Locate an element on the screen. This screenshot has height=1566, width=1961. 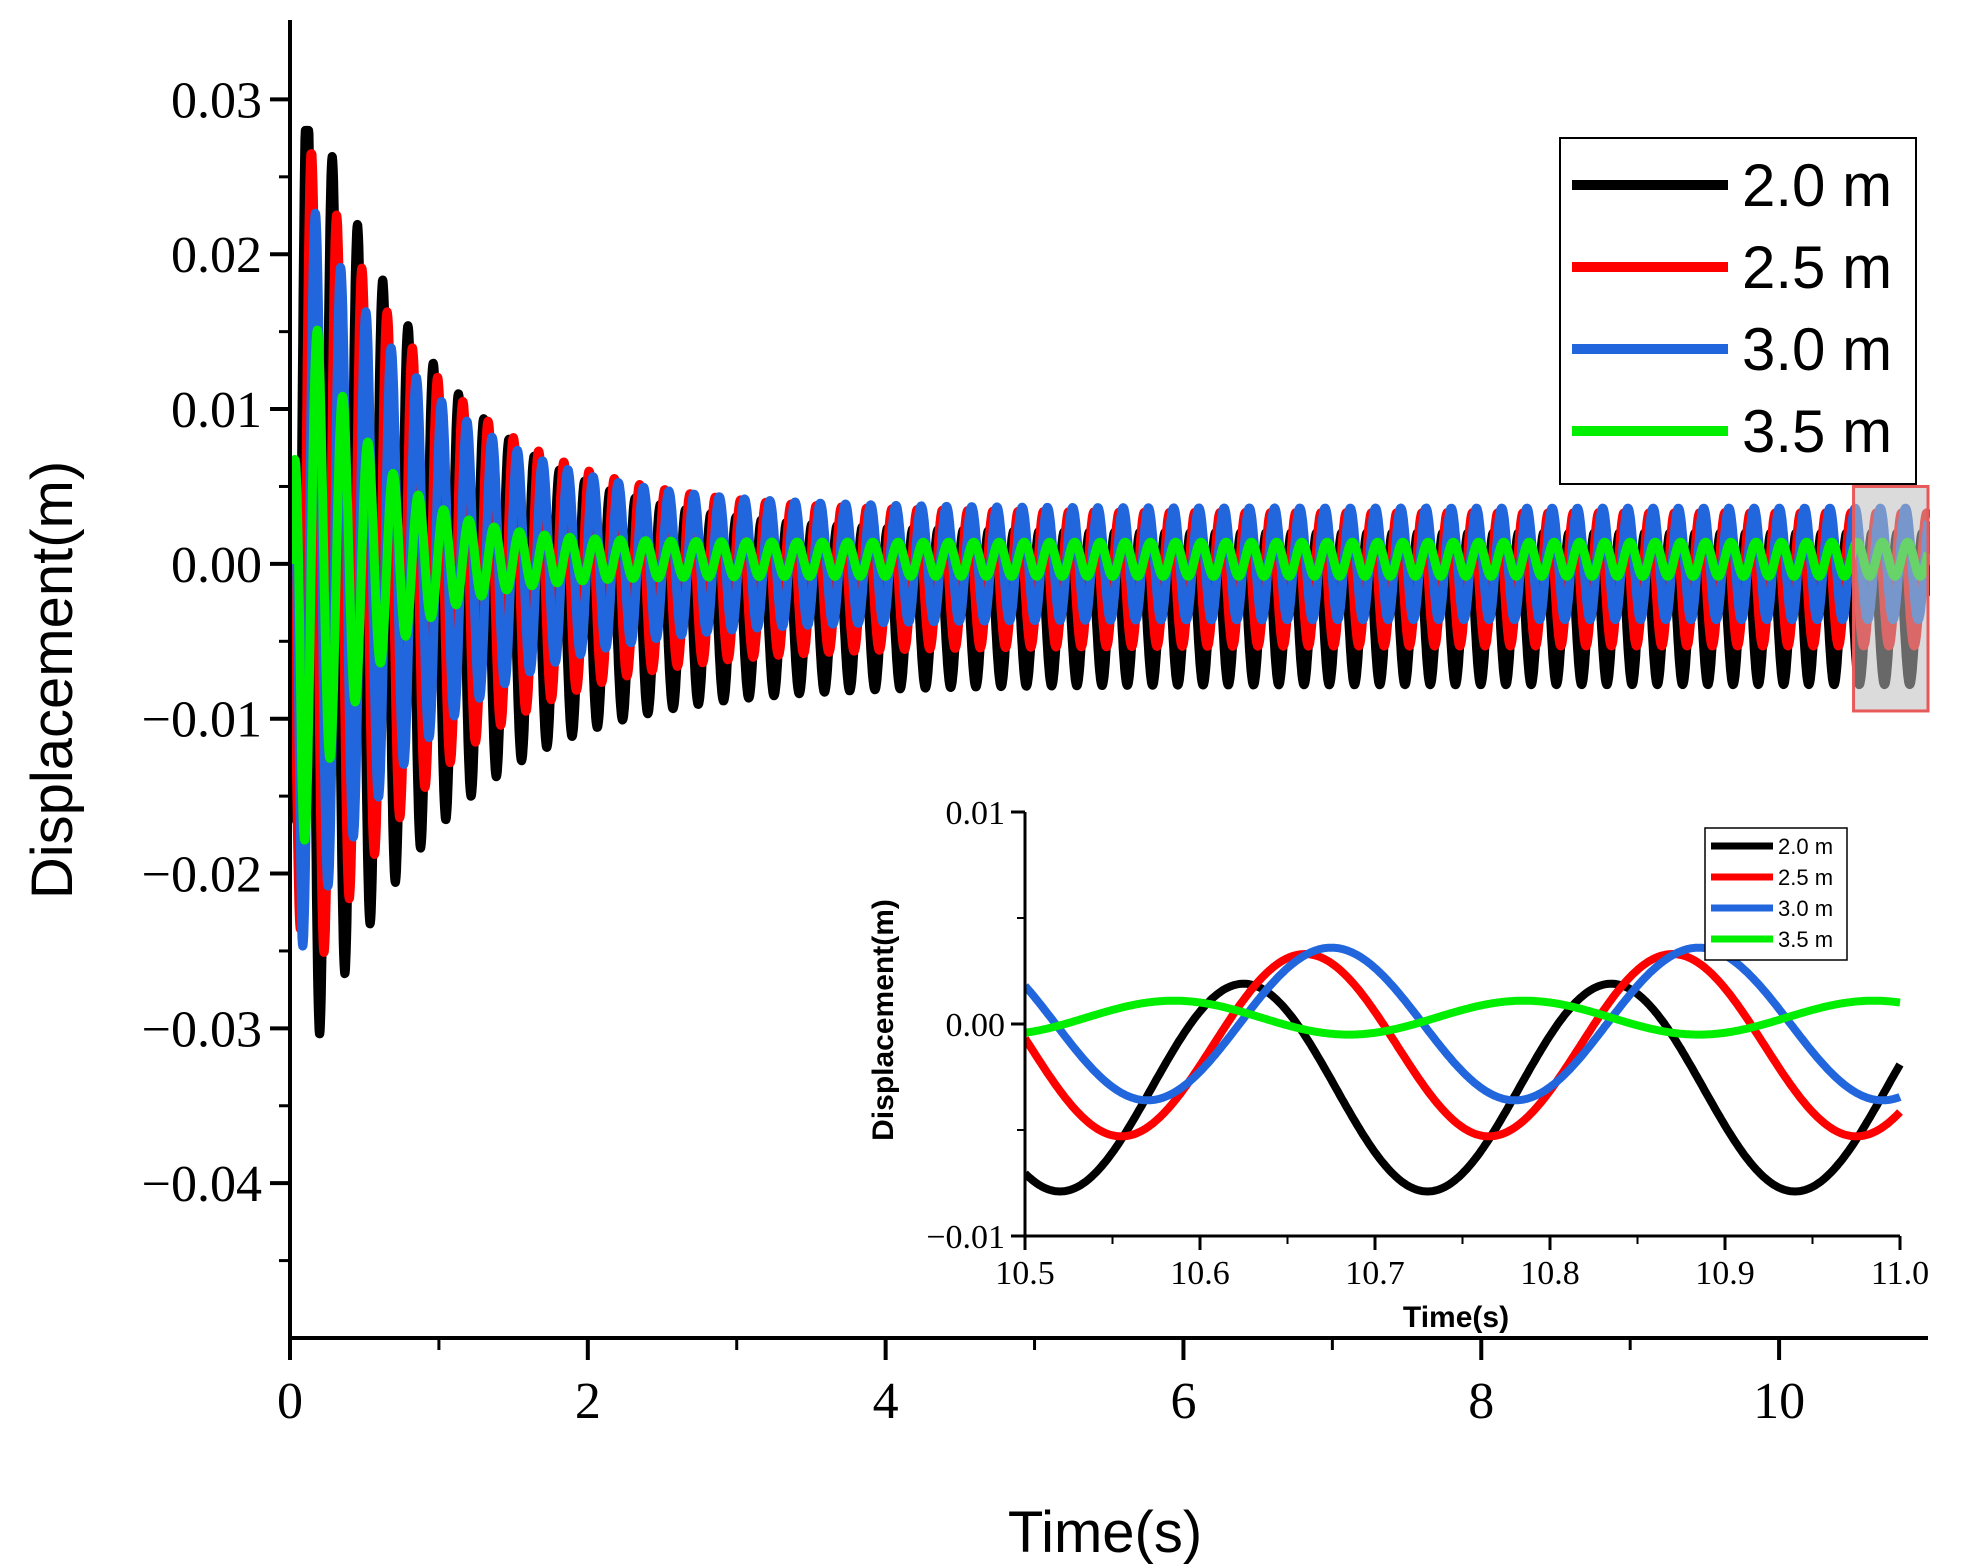
inset-x-tick-label: 10.6 is located at coordinates (1200, 1273).